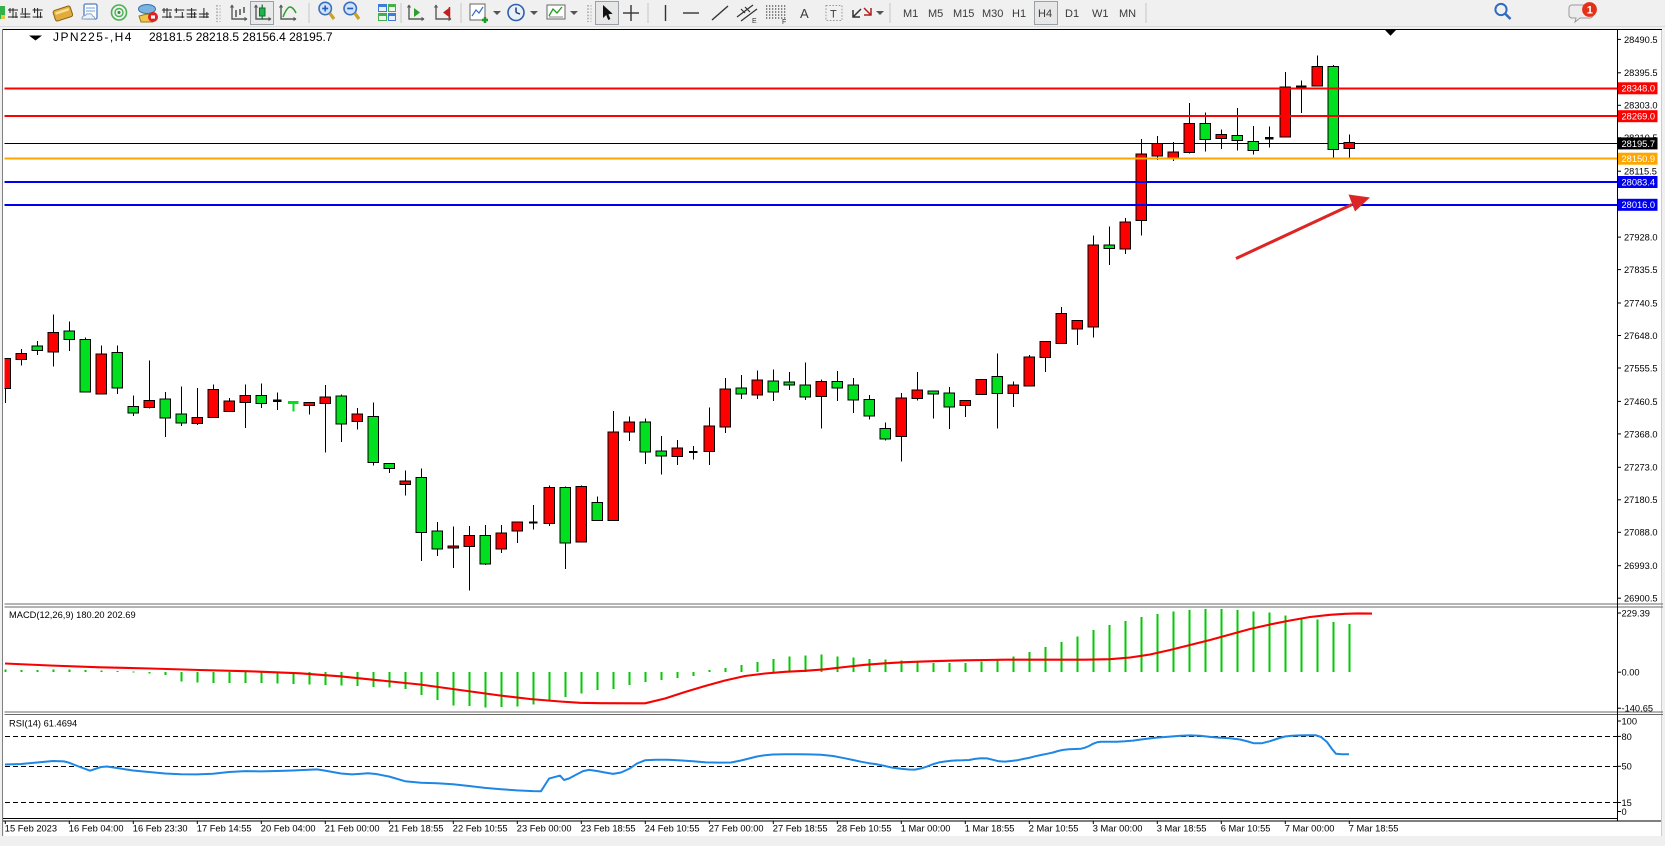  Describe the element at coordinates (754, 21) in the screenshot. I see `svg-text: E` at that location.